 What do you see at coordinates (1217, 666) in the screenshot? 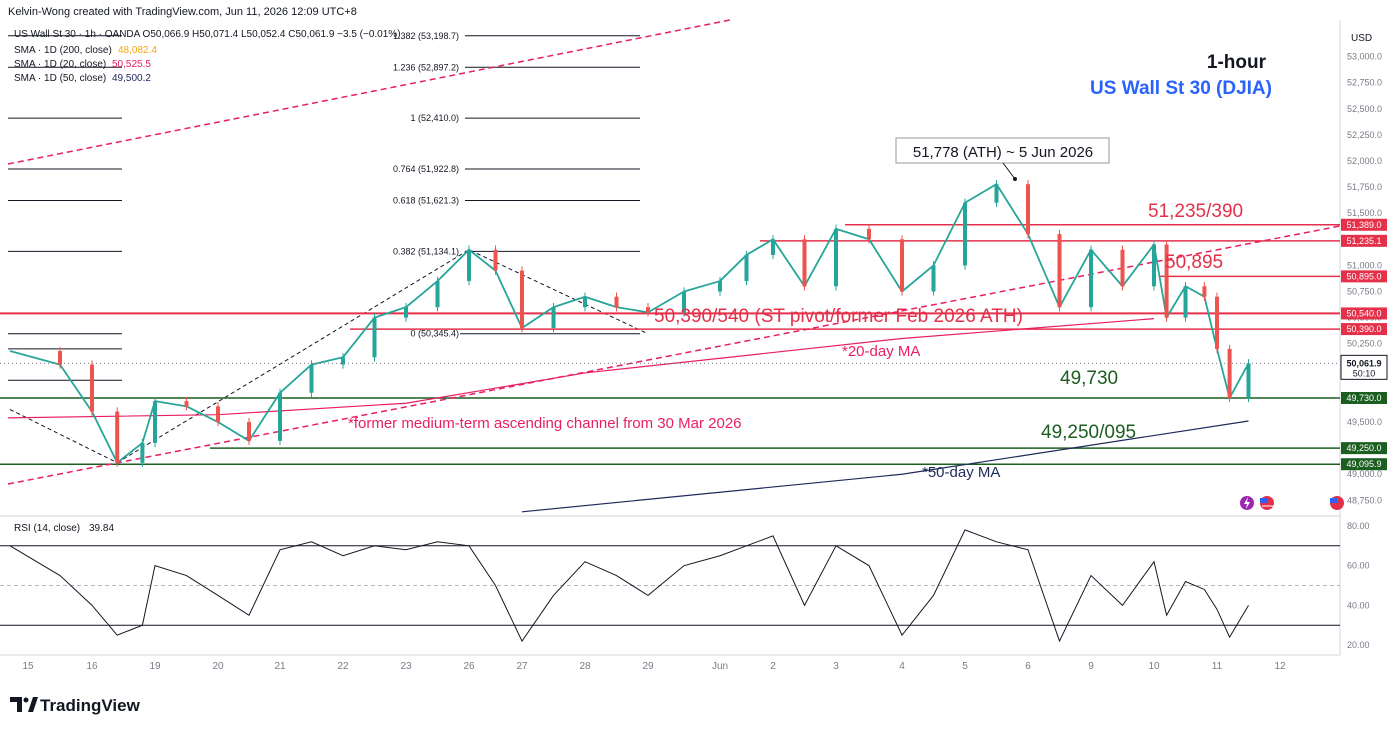
I see `time-tick: 11` at bounding box center [1217, 666].